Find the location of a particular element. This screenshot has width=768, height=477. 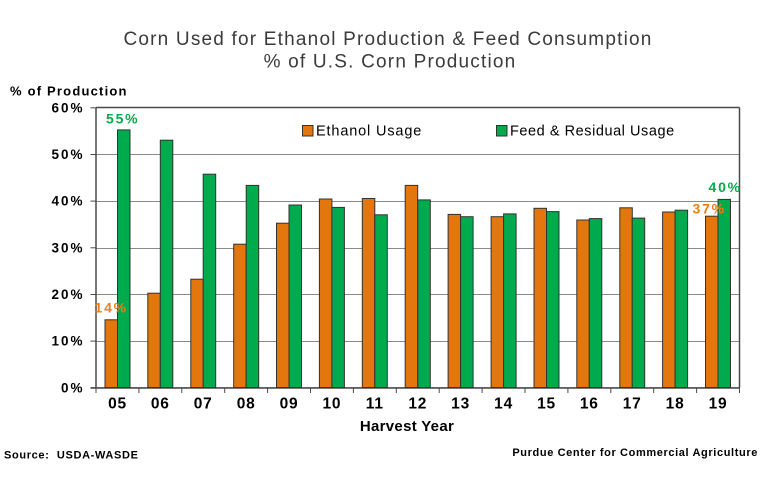

svg-text: 12 is located at coordinates (417, 403).